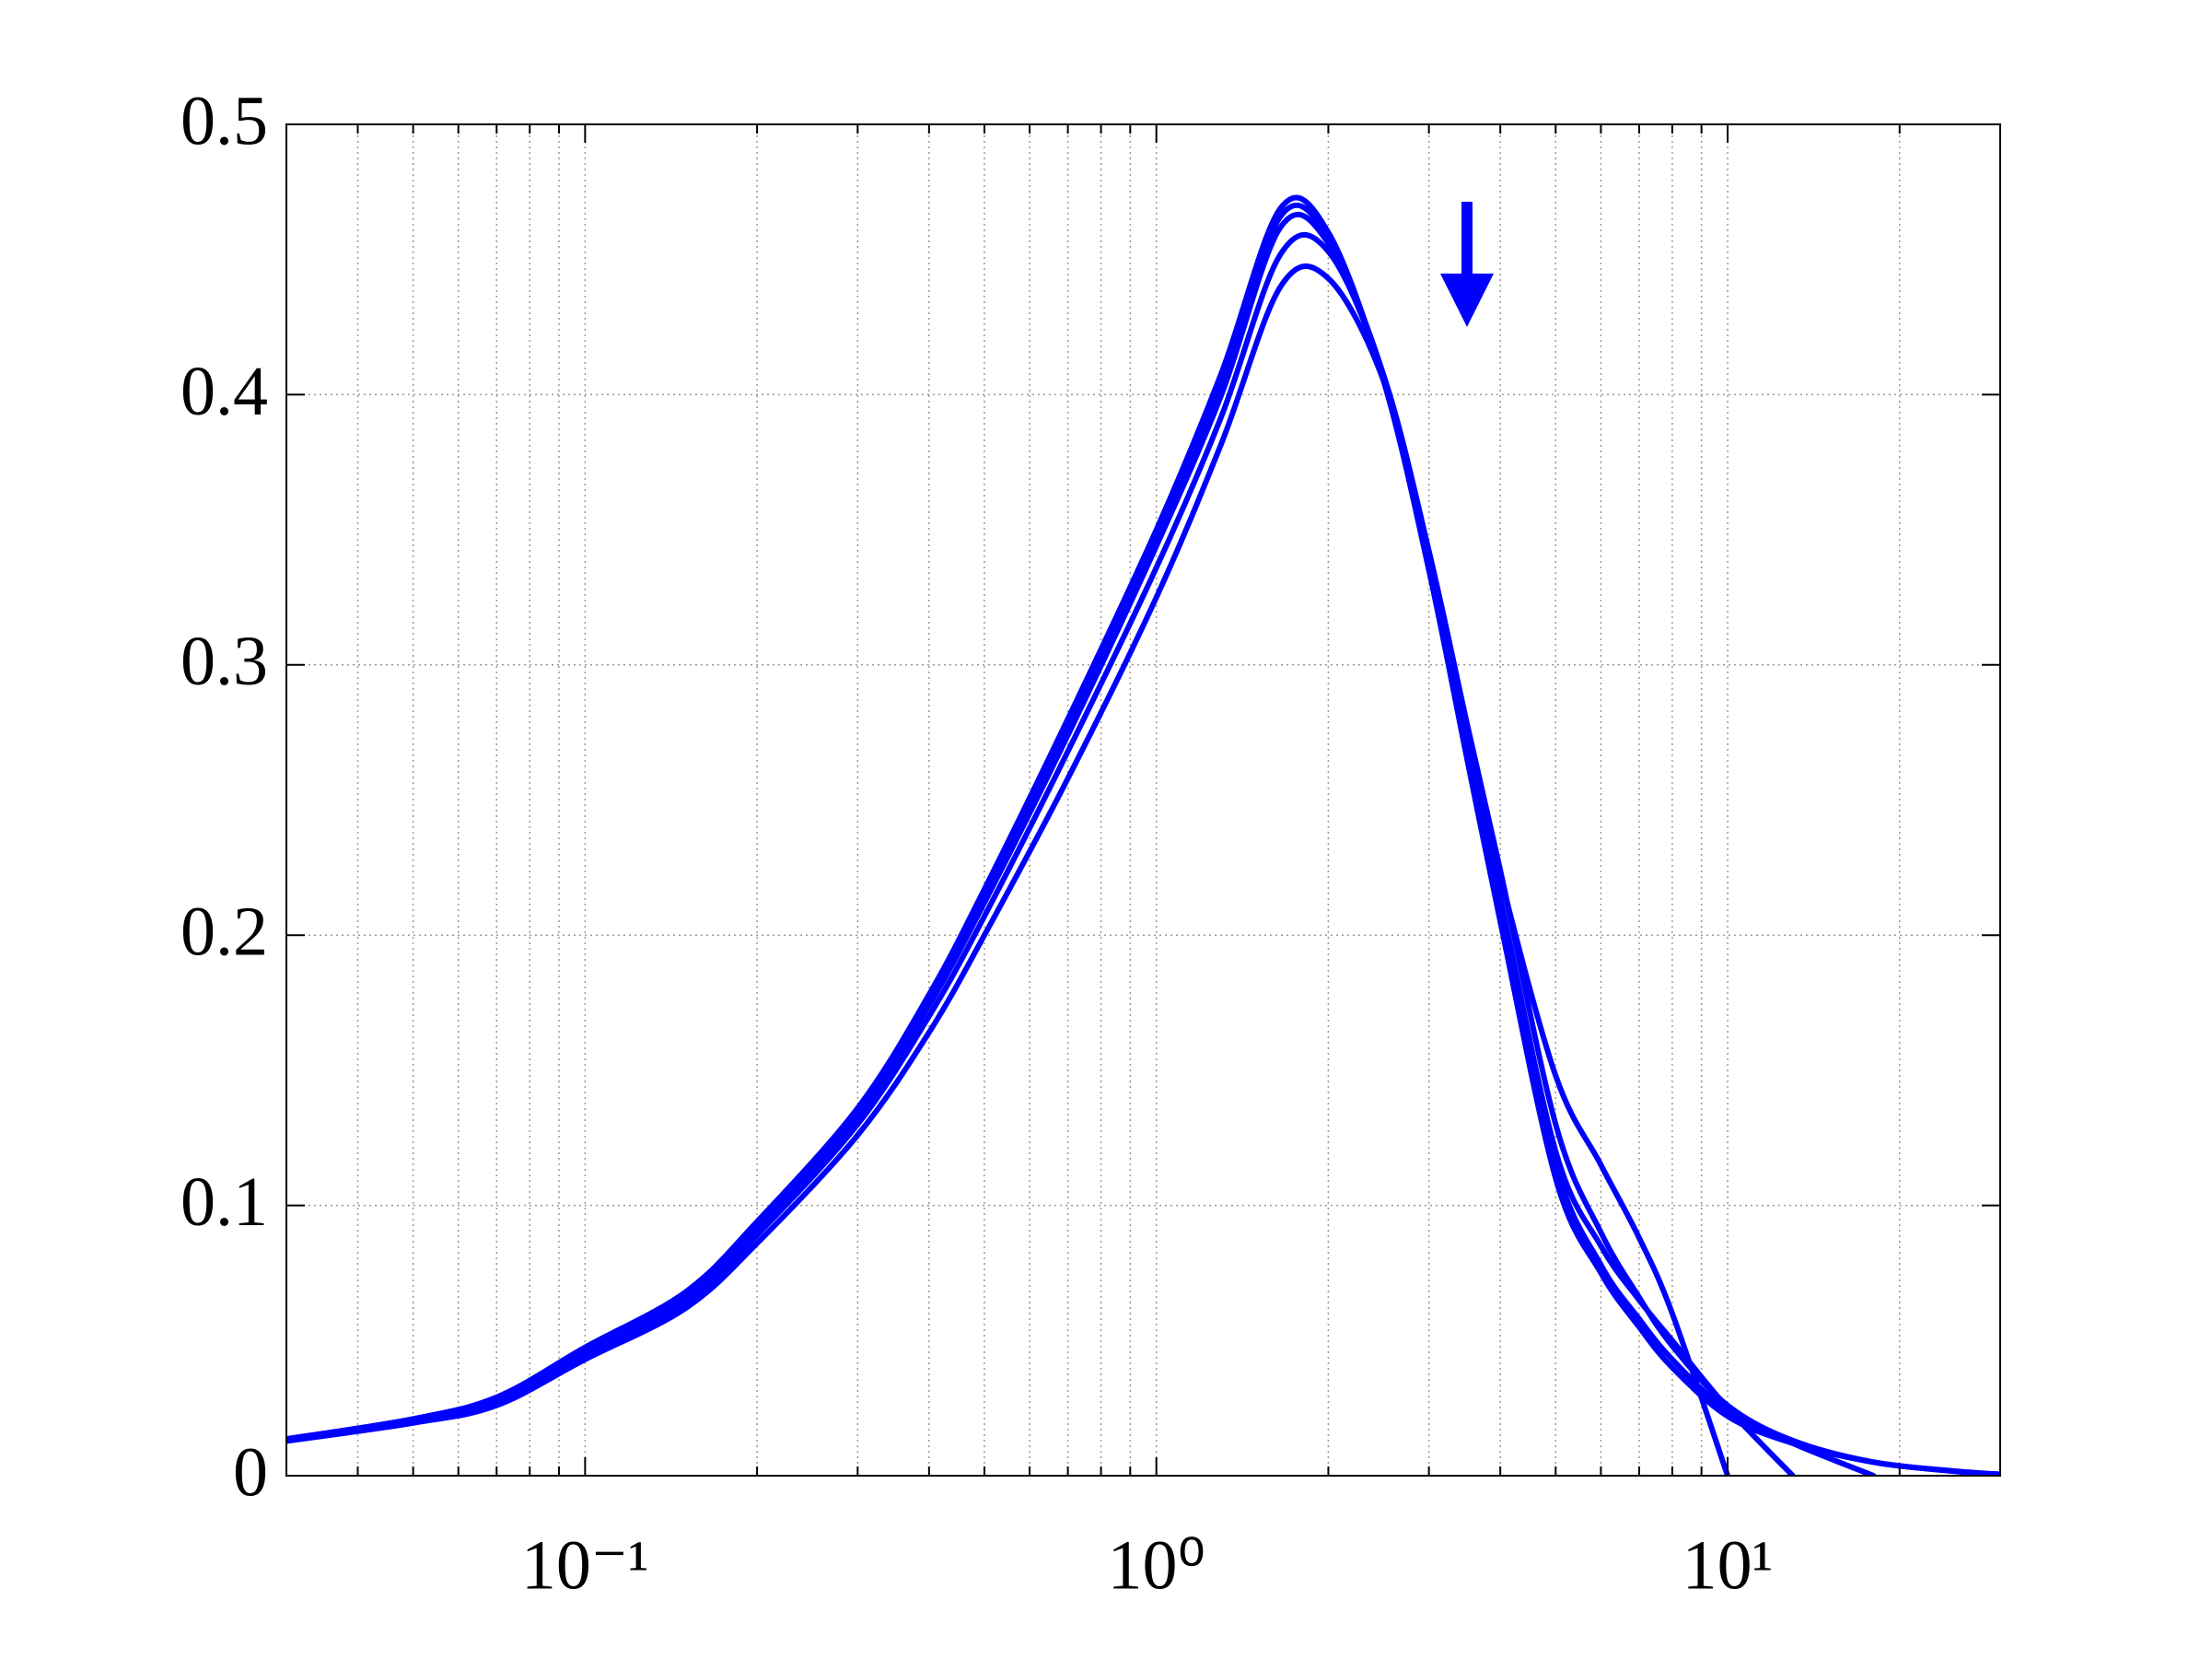 This screenshot has height=1659, width=2212. What do you see at coordinates (224, 661) in the screenshot?
I see `y-tick-label: 0.3` at bounding box center [224, 661].